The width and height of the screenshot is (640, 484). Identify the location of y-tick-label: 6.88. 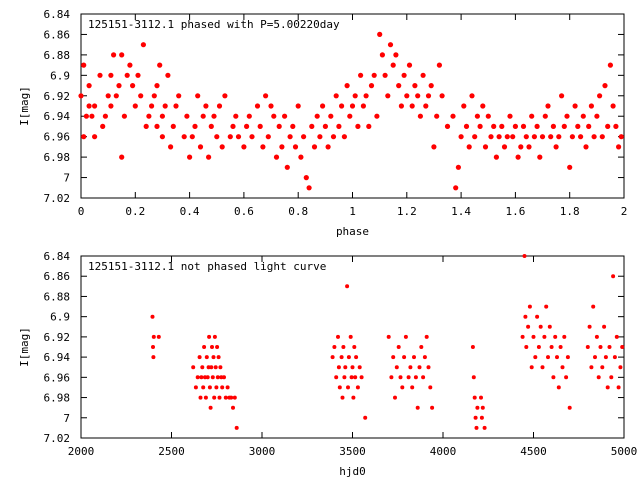
(57, 296).